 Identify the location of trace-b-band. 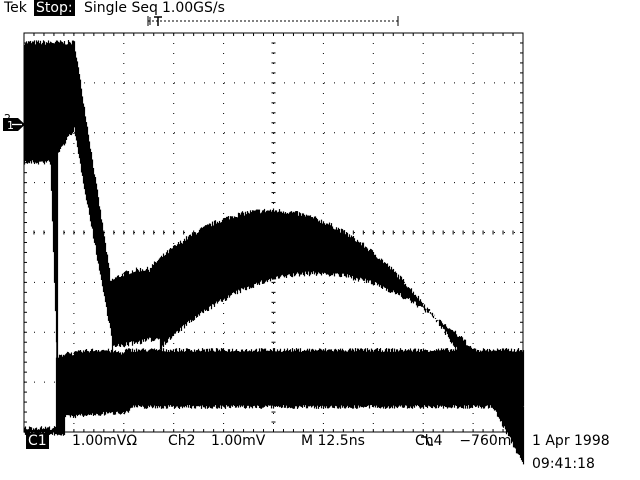
(274, 392).